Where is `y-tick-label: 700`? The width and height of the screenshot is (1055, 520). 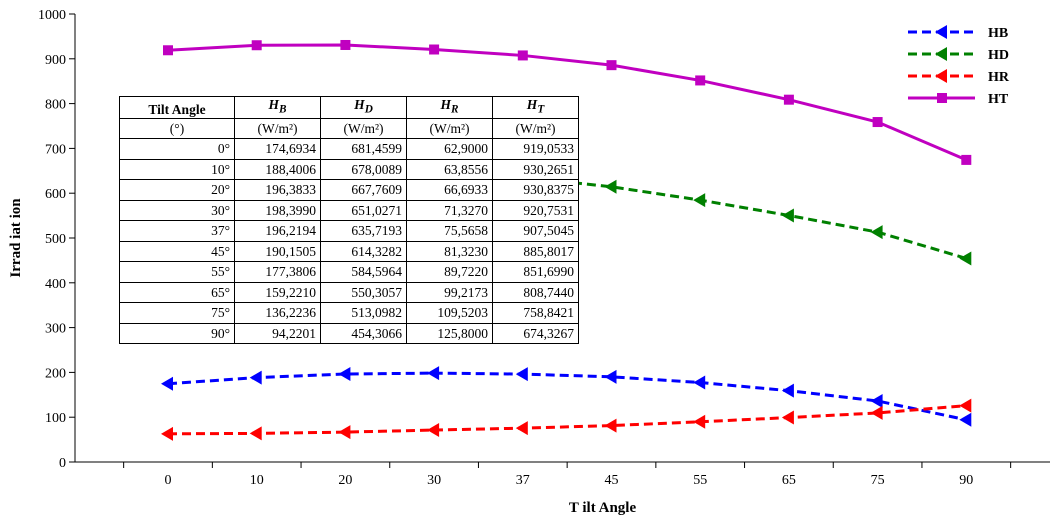 y-tick-label: 700 is located at coordinates (55, 149).